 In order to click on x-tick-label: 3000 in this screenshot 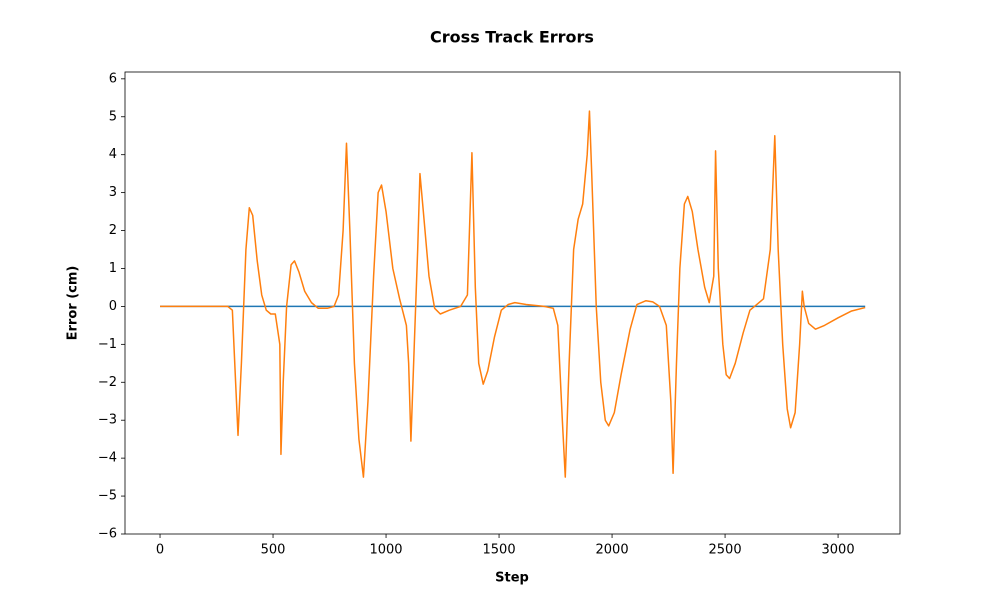, I will do `click(838, 550)`.